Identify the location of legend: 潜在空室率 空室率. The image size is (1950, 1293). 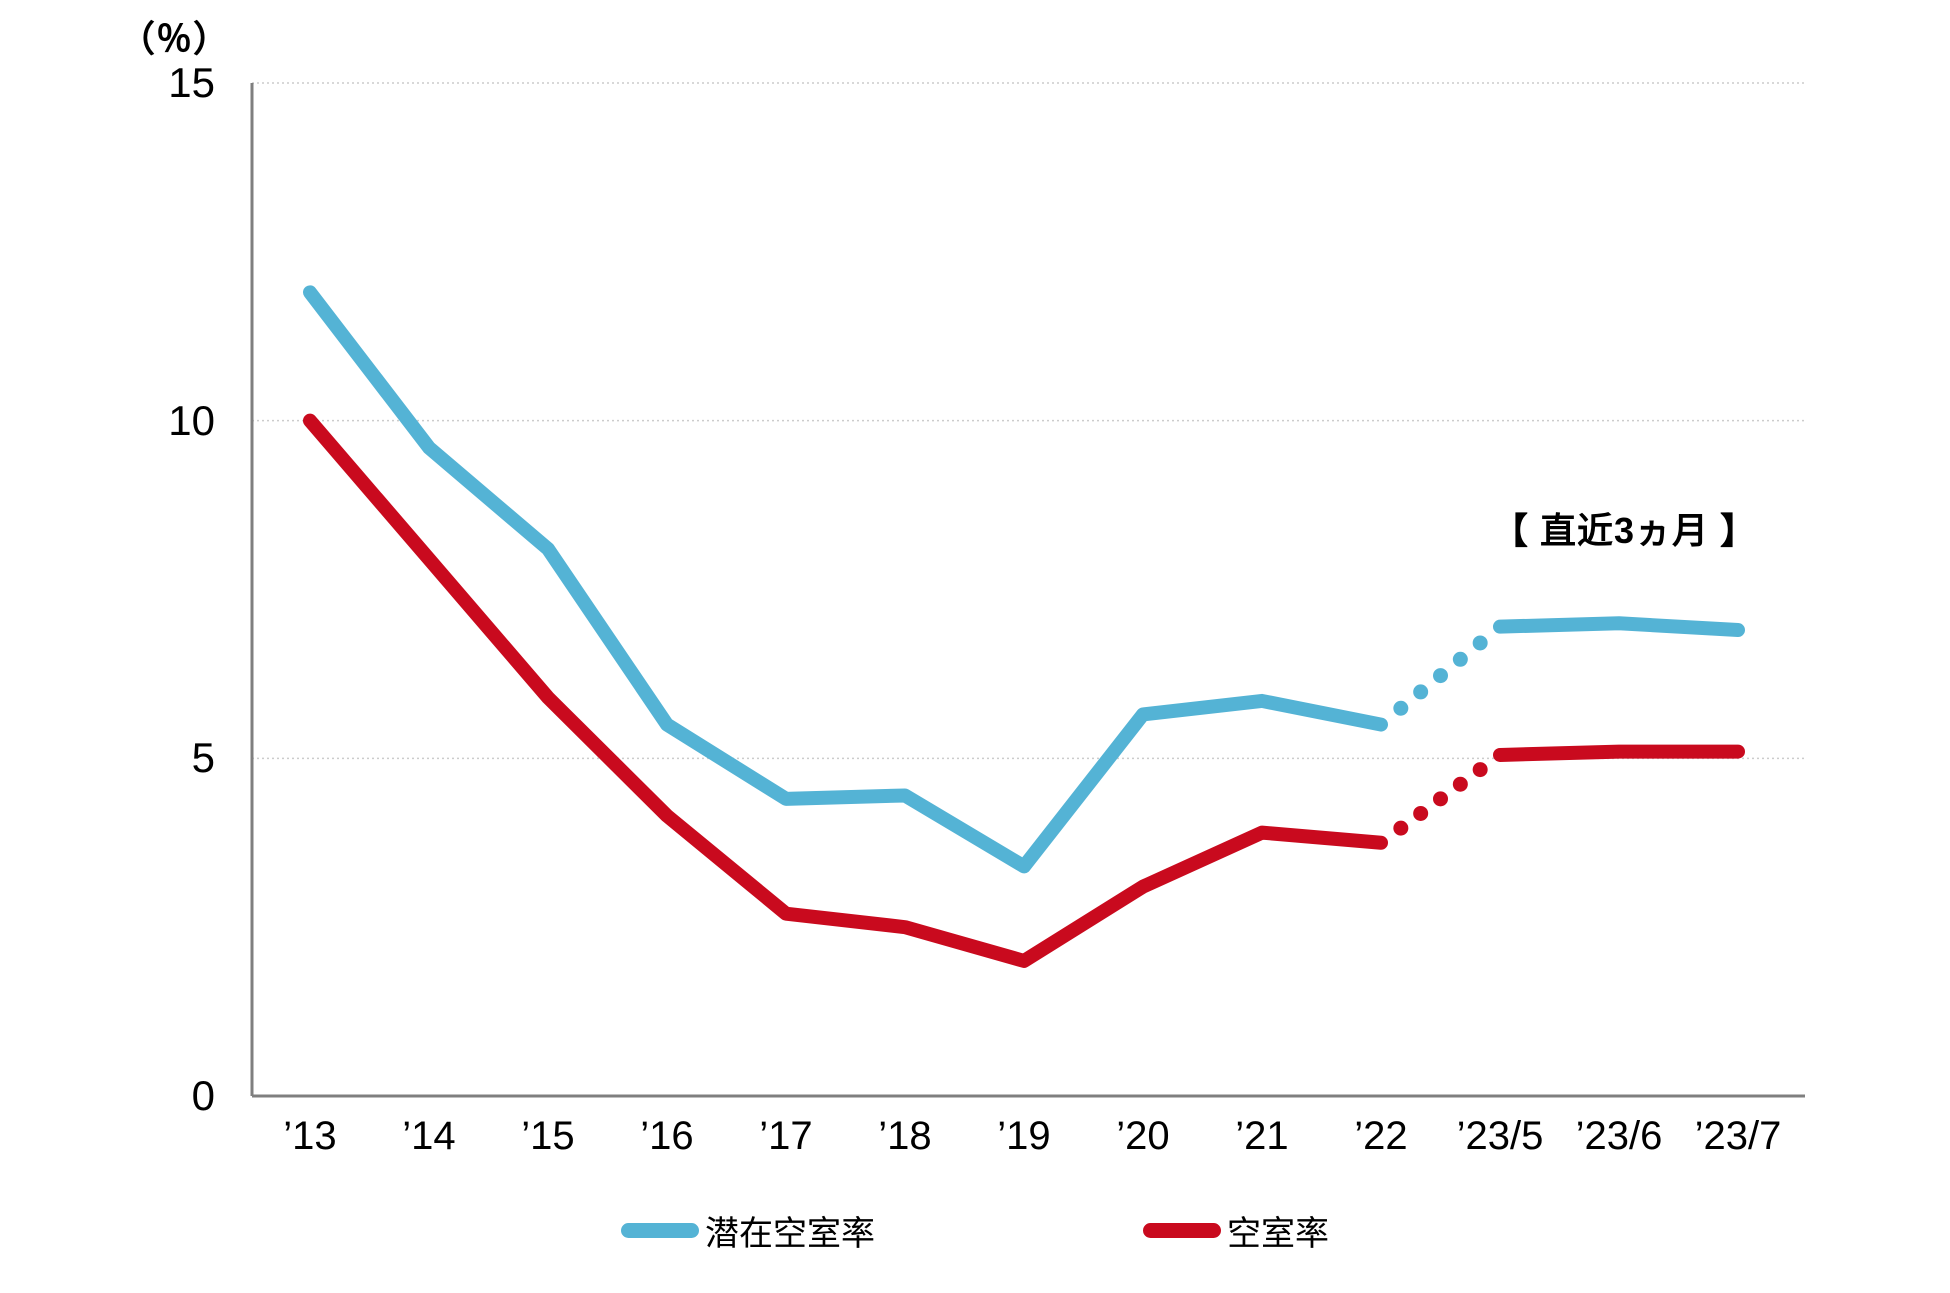
(975, 1230).